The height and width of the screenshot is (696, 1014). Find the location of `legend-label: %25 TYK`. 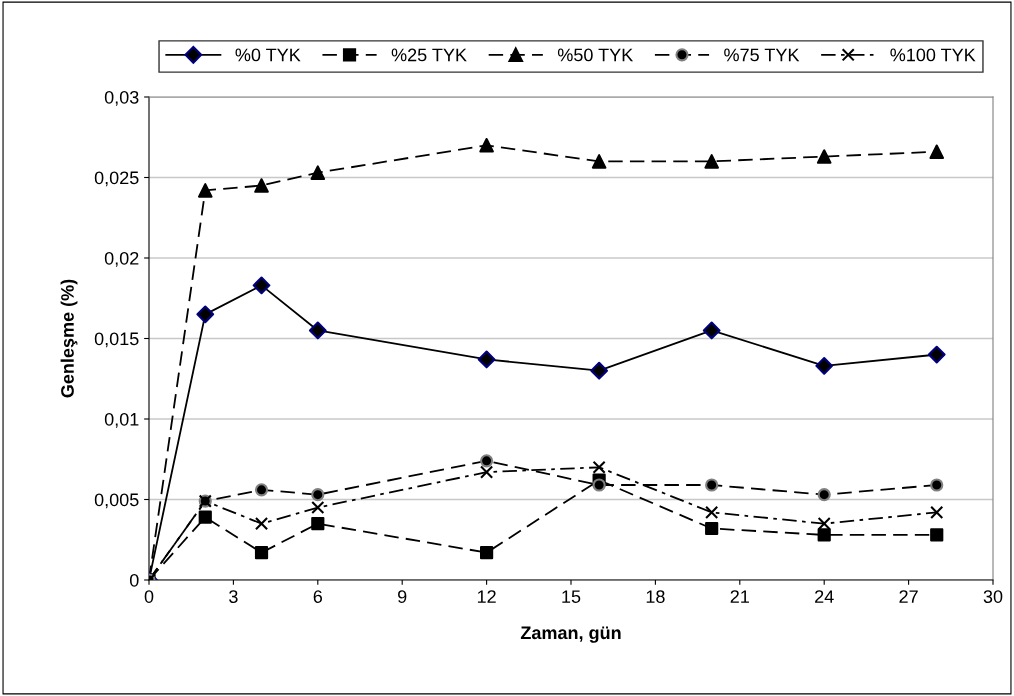

legend-label: %25 TYK is located at coordinates (429, 55).